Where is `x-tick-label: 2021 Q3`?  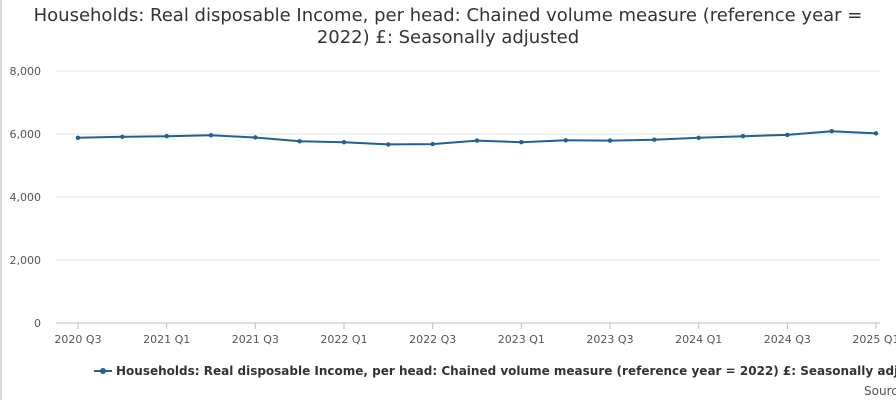 x-tick-label: 2021 Q3 is located at coordinates (255, 339).